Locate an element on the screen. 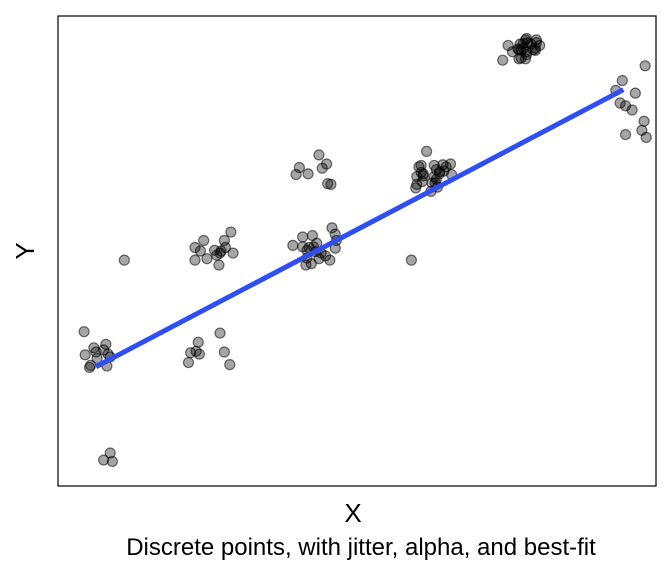  y-axis-title: Y is located at coordinates (25, 250).